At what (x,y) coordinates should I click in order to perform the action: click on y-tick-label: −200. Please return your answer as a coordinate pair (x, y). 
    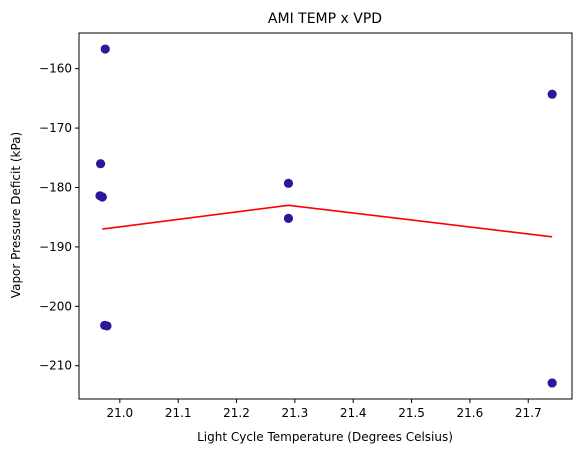
    Looking at the image, I should click on (55, 306).